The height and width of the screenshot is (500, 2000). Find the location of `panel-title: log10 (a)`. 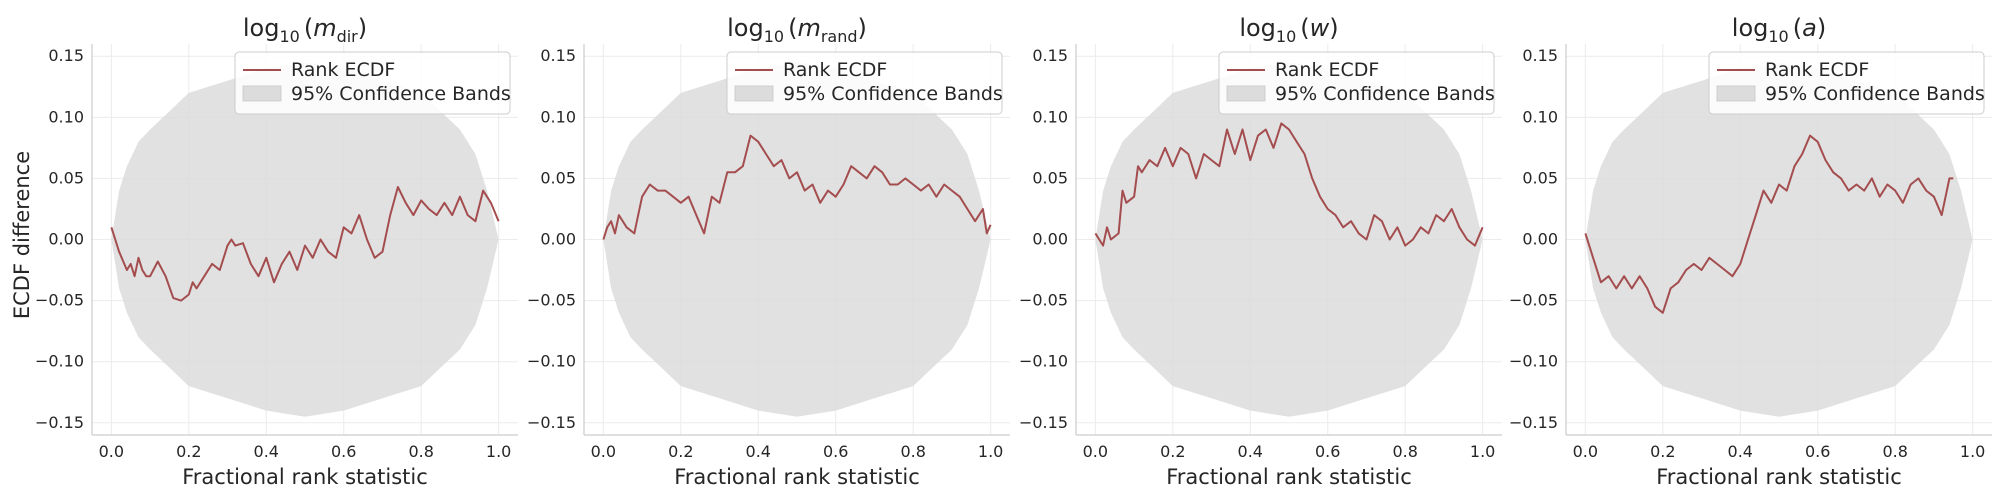

panel-title: log10 (a) is located at coordinates (1779, 30).